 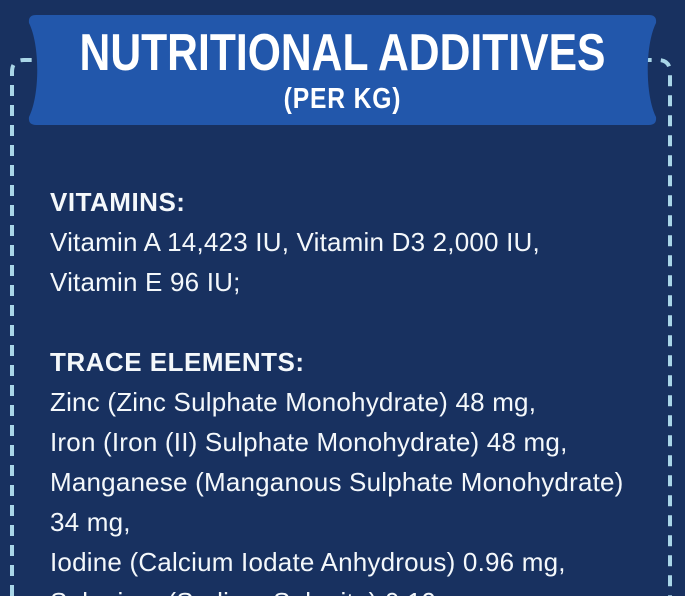 I want to click on vitamins-heading: VITAMINS:, so click(x=118, y=202).